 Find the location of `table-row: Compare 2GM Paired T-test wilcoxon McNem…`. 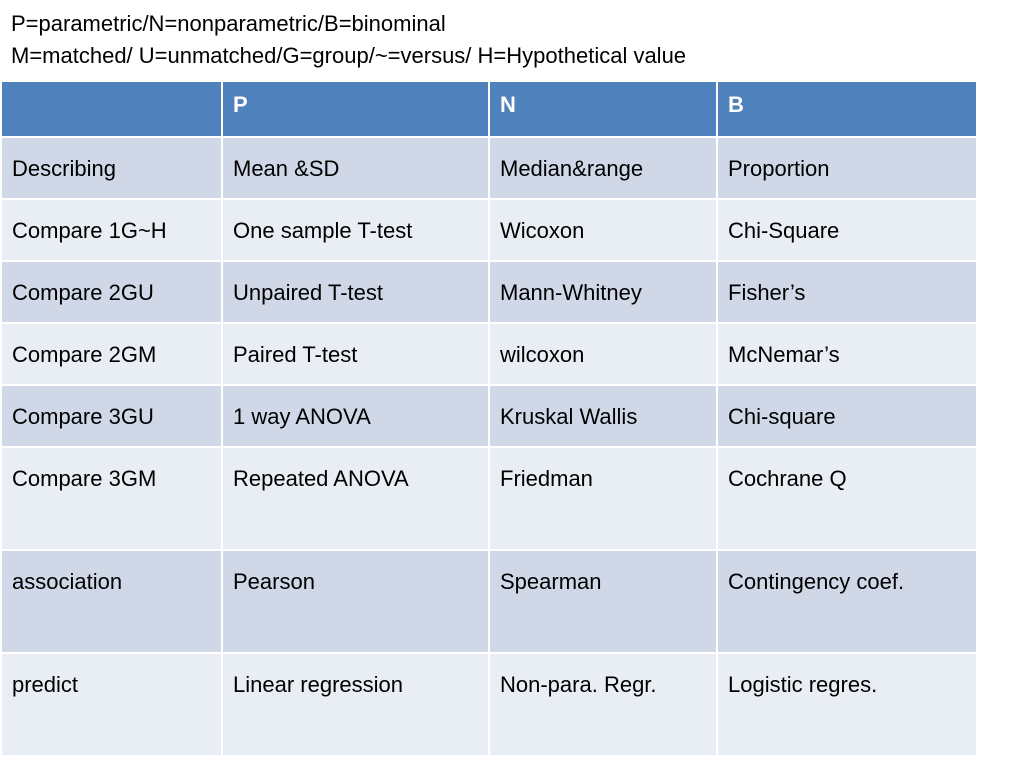

table-row: Compare 2GM Paired T-test wilcoxon McNem… is located at coordinates (489, 354).